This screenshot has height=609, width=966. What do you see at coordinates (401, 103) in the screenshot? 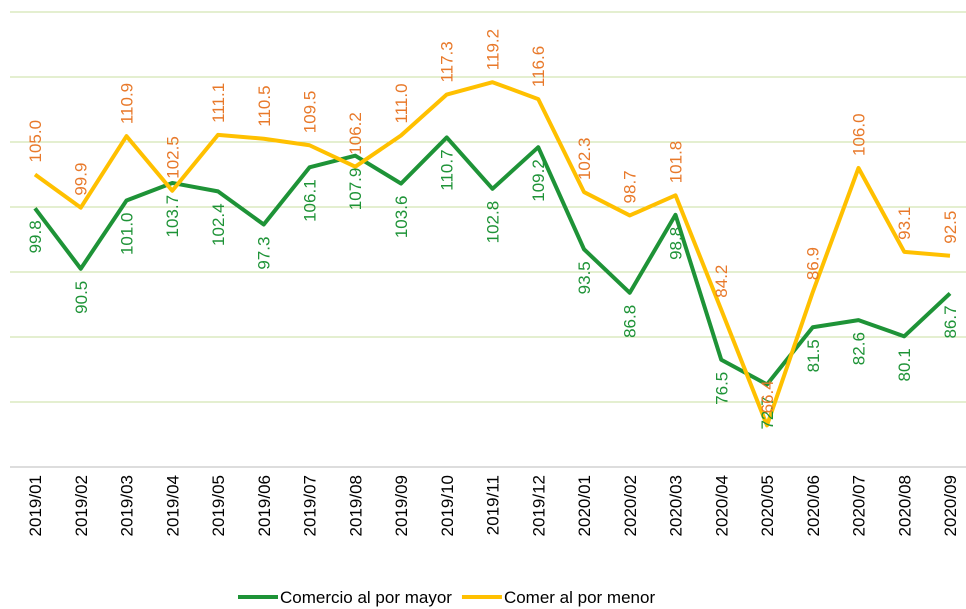
I see `data-label: 111.0` at bounding box center [401, 103].